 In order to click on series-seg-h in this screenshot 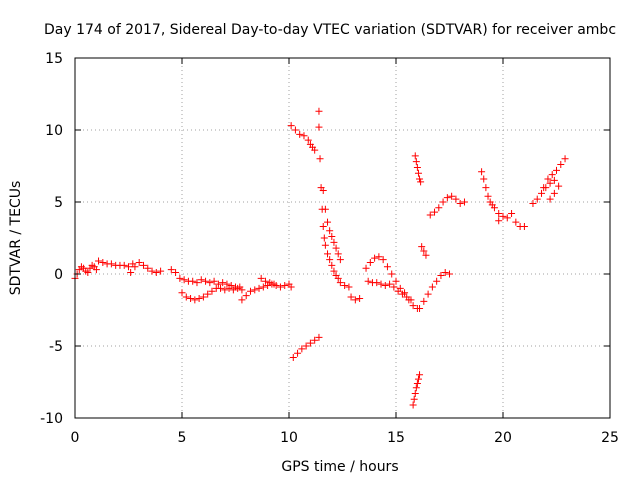, I will do `click(267, 281)`.